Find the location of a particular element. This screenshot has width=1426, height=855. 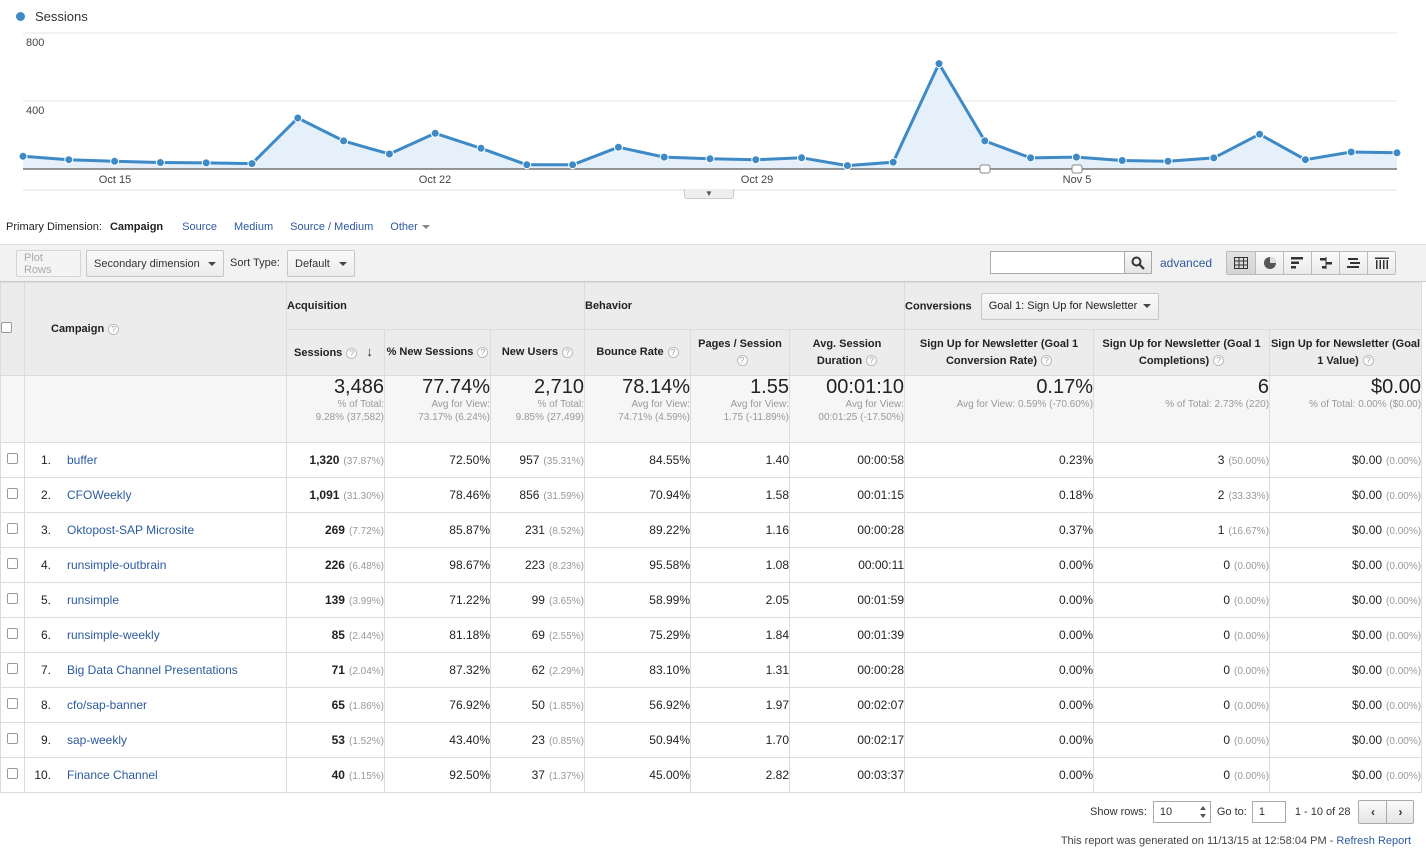

conv-rate-cell: 0.37% is located at coordinates (999, 530).